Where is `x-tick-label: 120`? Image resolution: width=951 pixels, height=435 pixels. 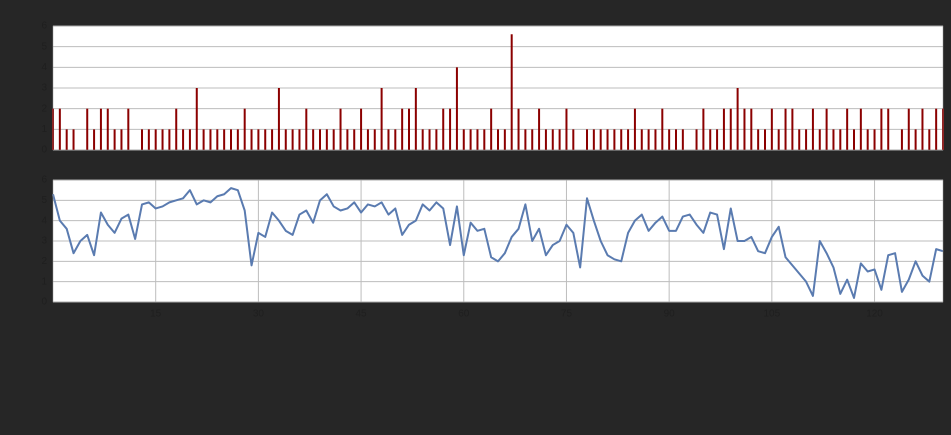
x-tick-label: 120 is located at coordinates (874, 314).